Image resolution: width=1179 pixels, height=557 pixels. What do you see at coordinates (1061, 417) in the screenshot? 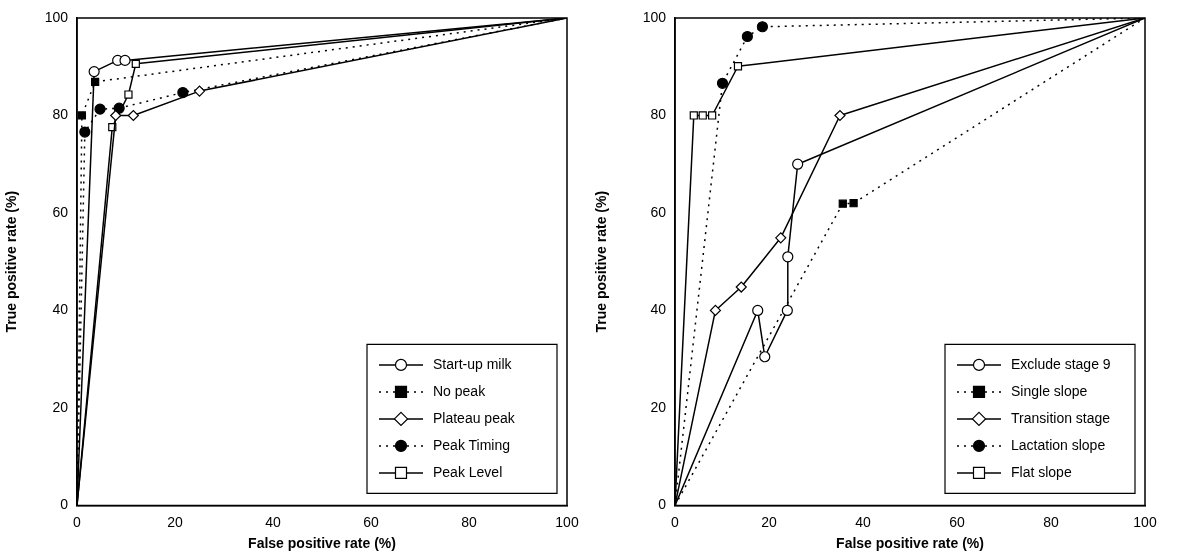
I see `legend-label: Transition stage` at bounding box center [1061, 417].